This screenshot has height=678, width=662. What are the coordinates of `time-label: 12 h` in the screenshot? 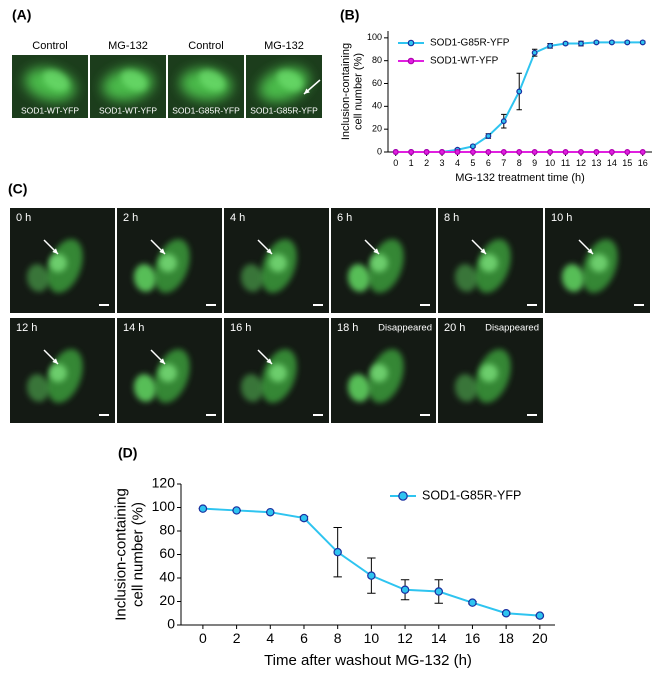 It's located at (26, 328).